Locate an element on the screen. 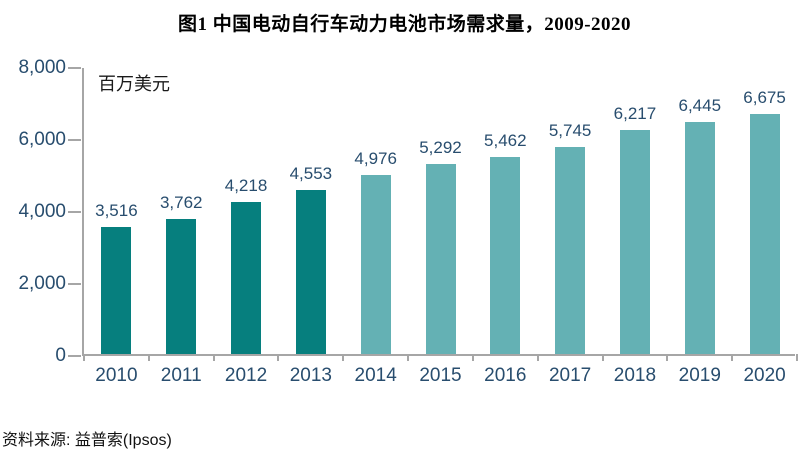 The image size is (809, 456). y-axis-tick-label: 8,000 is located at coordinates (42, 67).